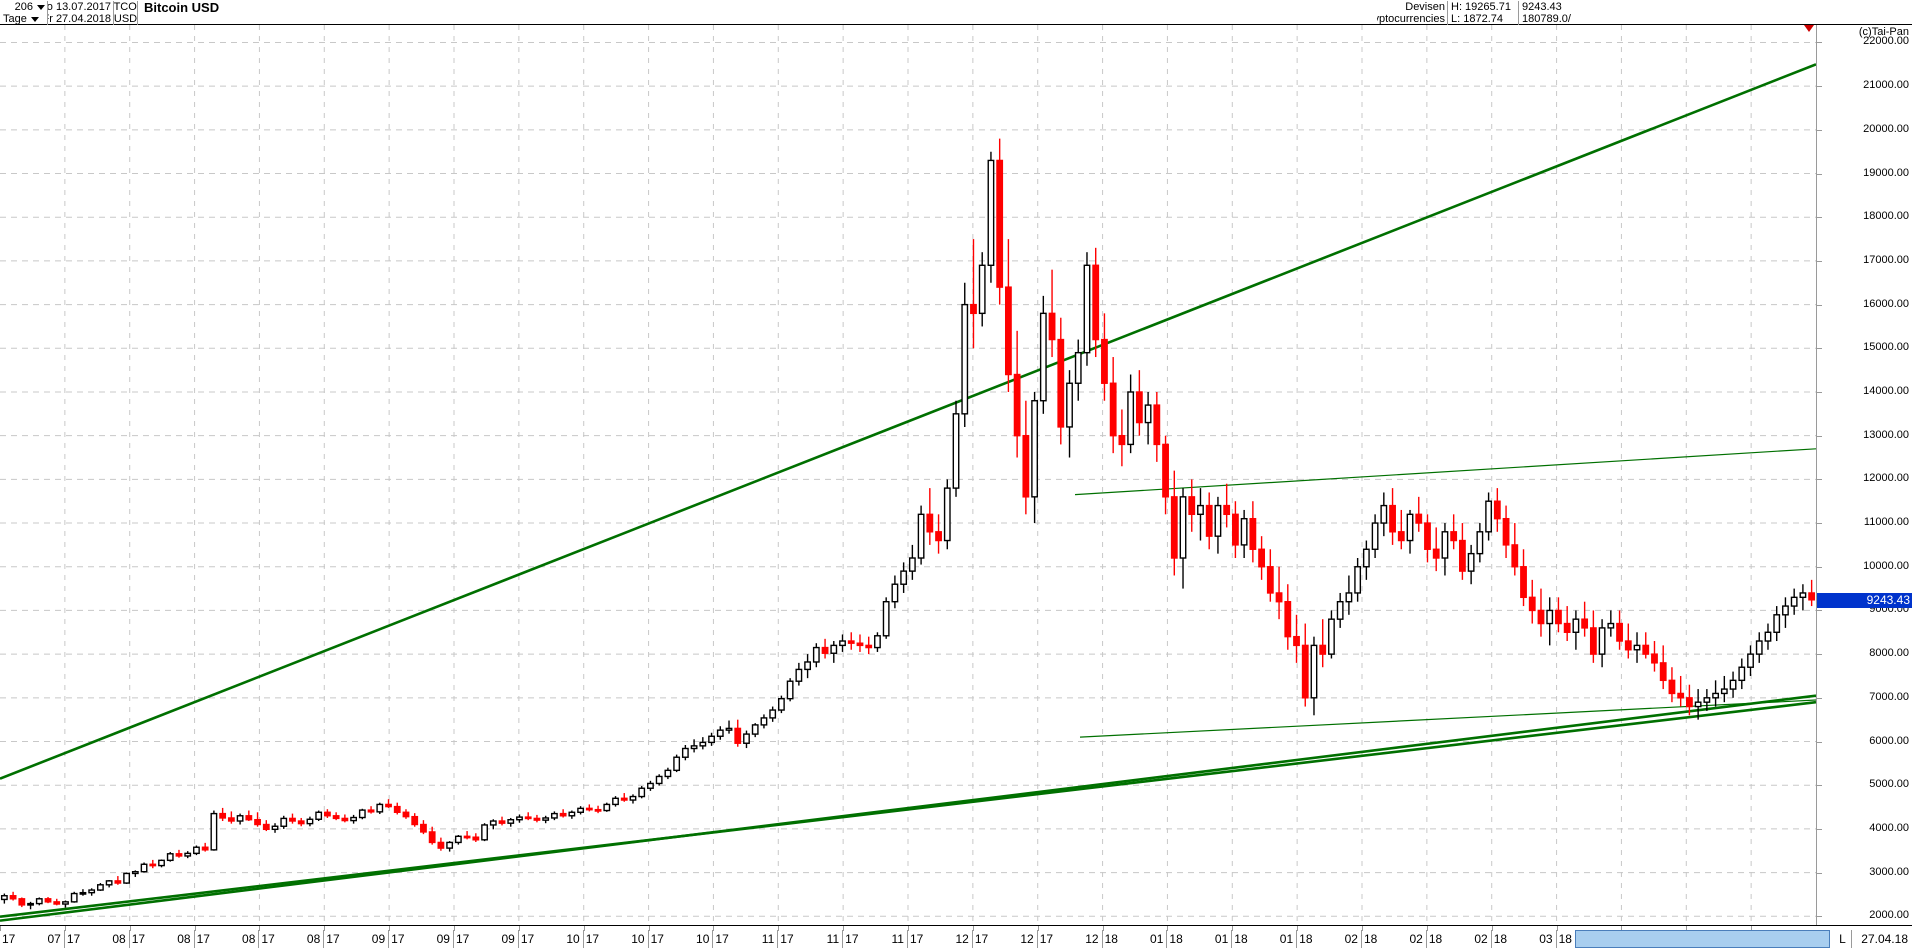  Describe the element at coordinates (1412, 7) in the screenshot. I see `group-field-line1: Devisen` at that location.